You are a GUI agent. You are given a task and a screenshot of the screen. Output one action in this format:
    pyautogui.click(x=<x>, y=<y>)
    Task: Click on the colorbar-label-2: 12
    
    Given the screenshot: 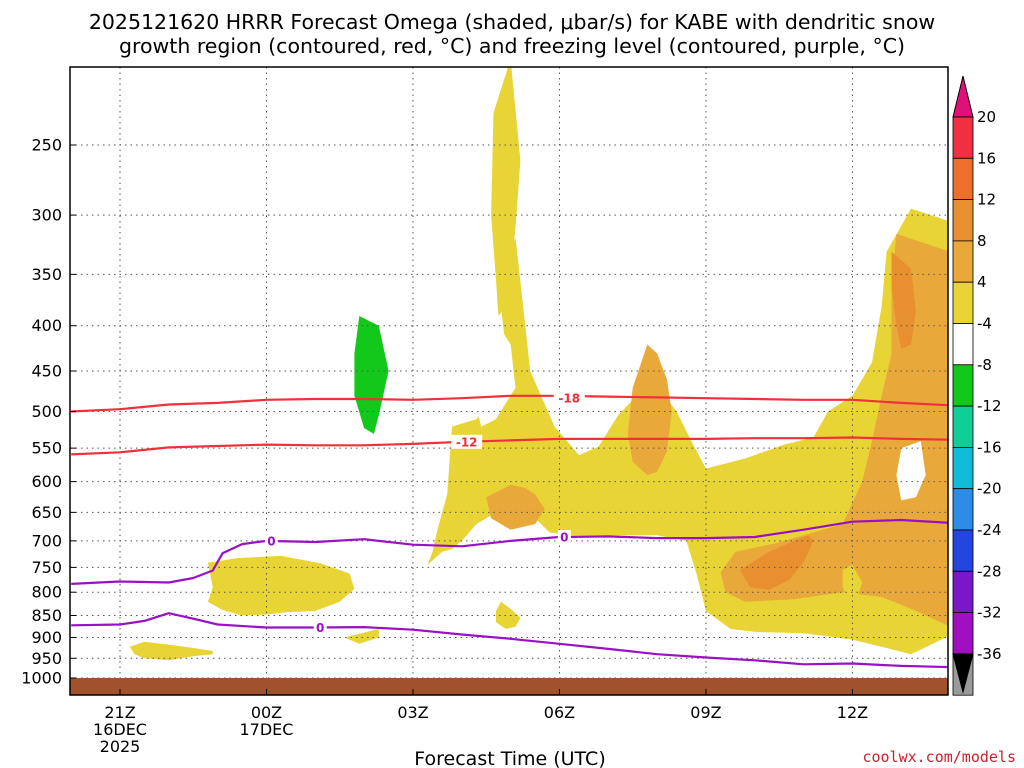 What is the action you would take?
    pyautogui.click(x=986, y=200)
    